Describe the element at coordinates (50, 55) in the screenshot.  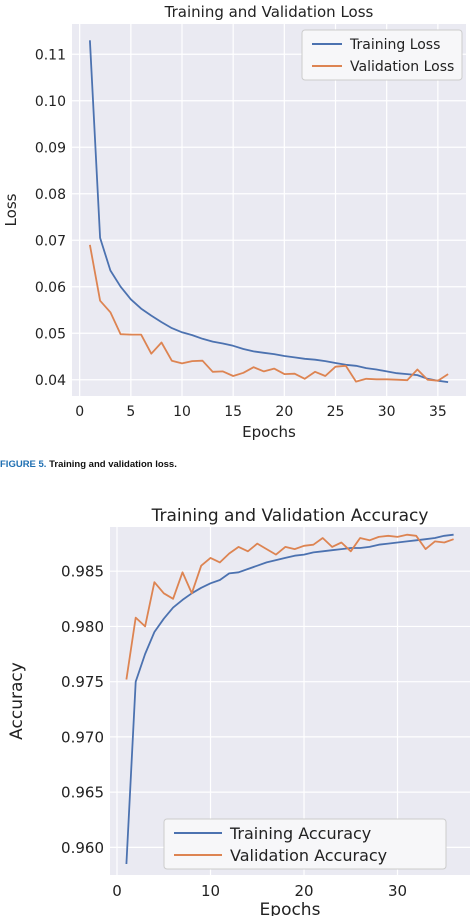
I see `loss-y-tick-label: 0.11` at that location.